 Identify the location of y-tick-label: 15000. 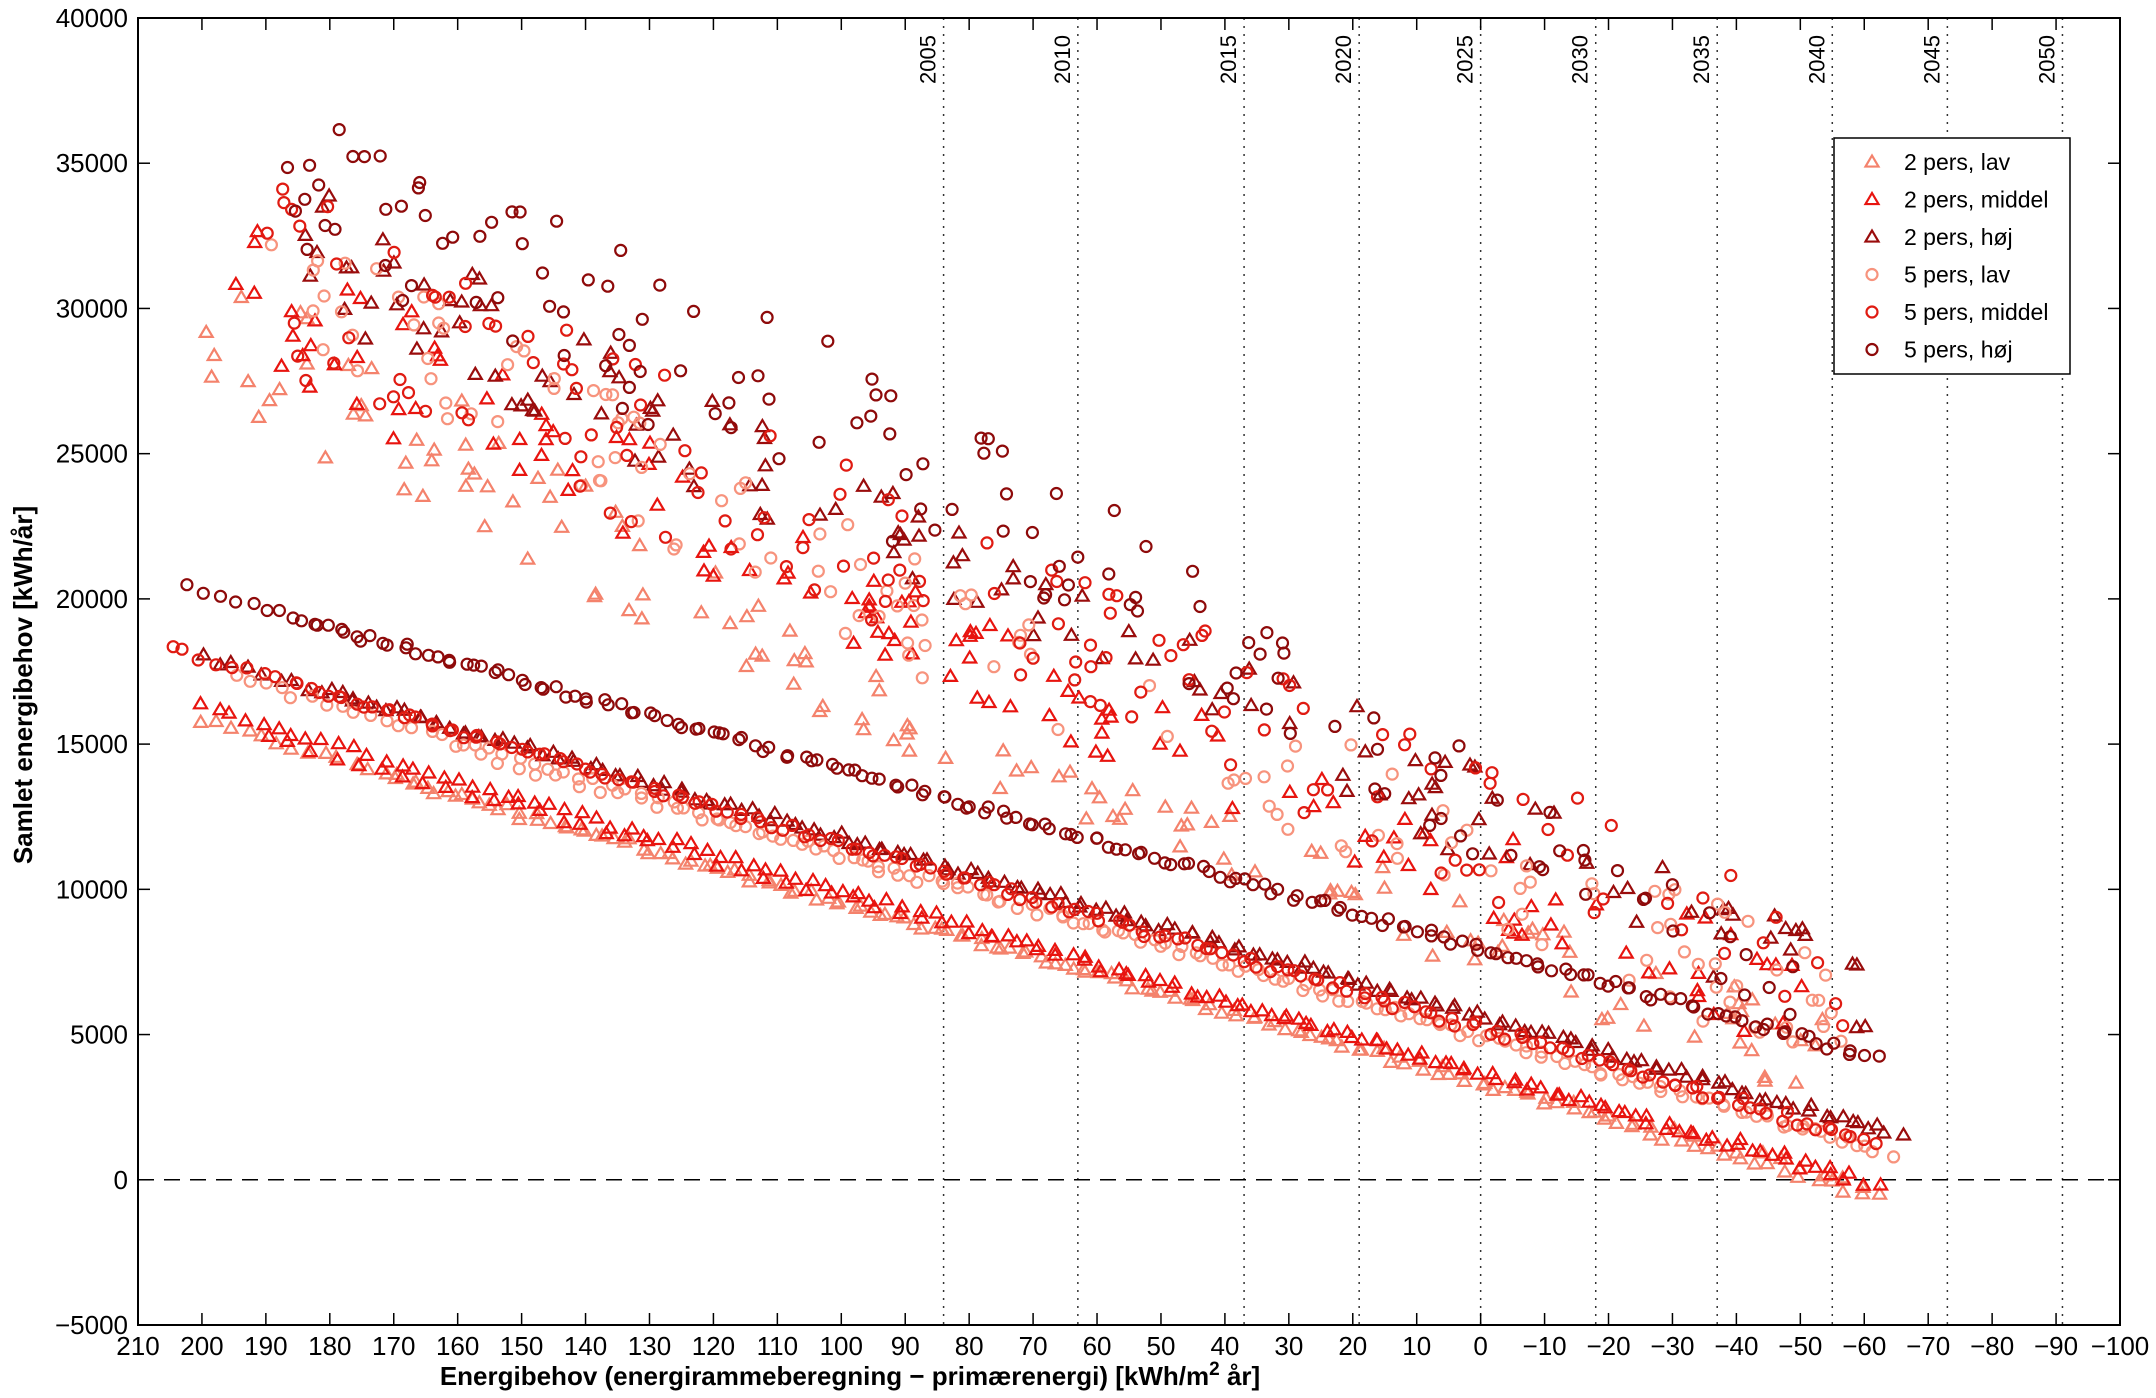
(92, 744).